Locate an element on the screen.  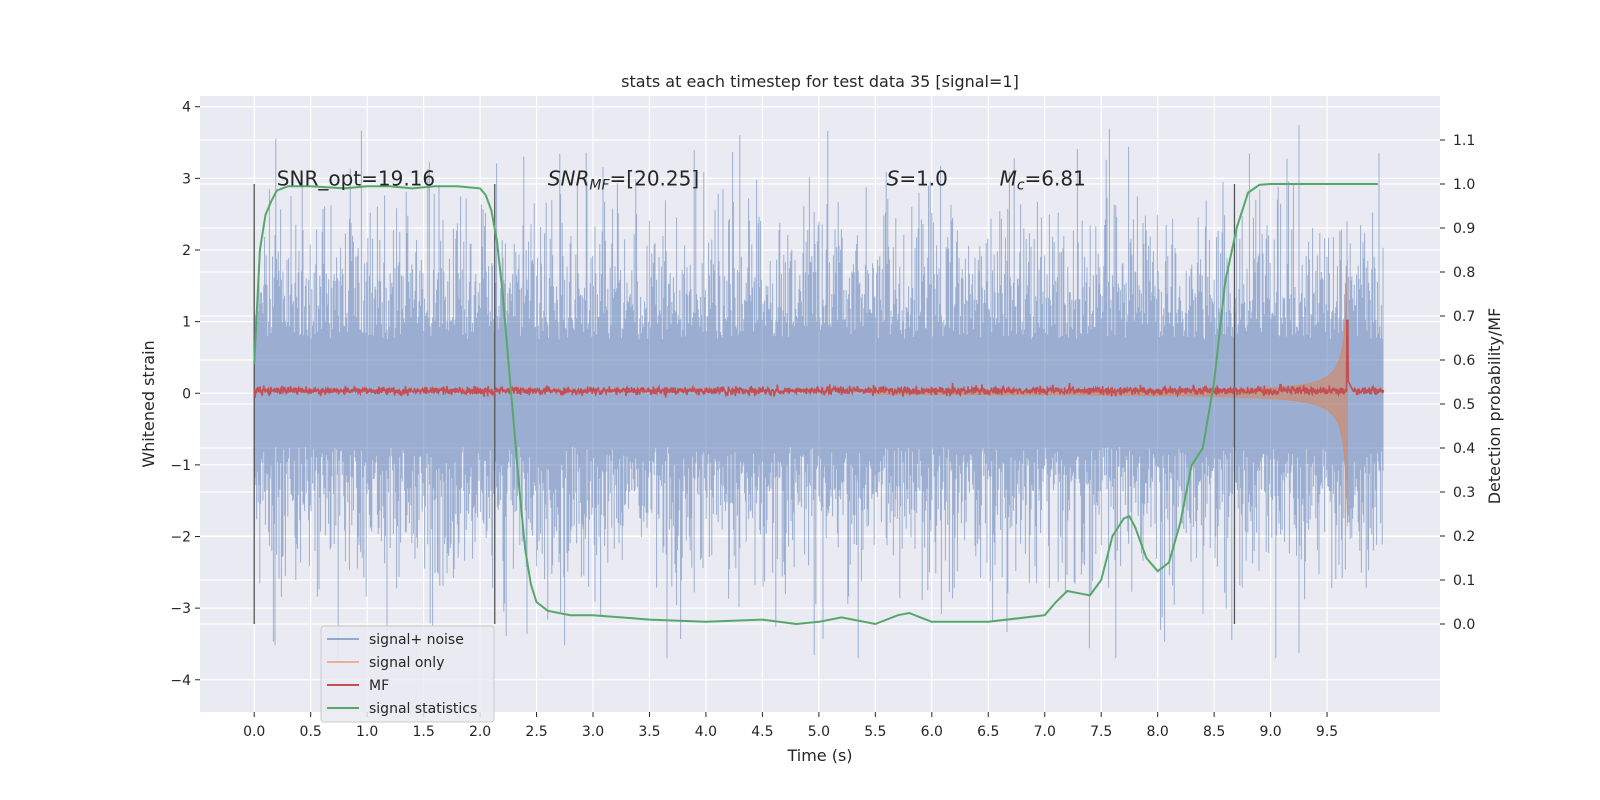
x-tick-label-3: 1.5 is located at coordinates (423, 732).